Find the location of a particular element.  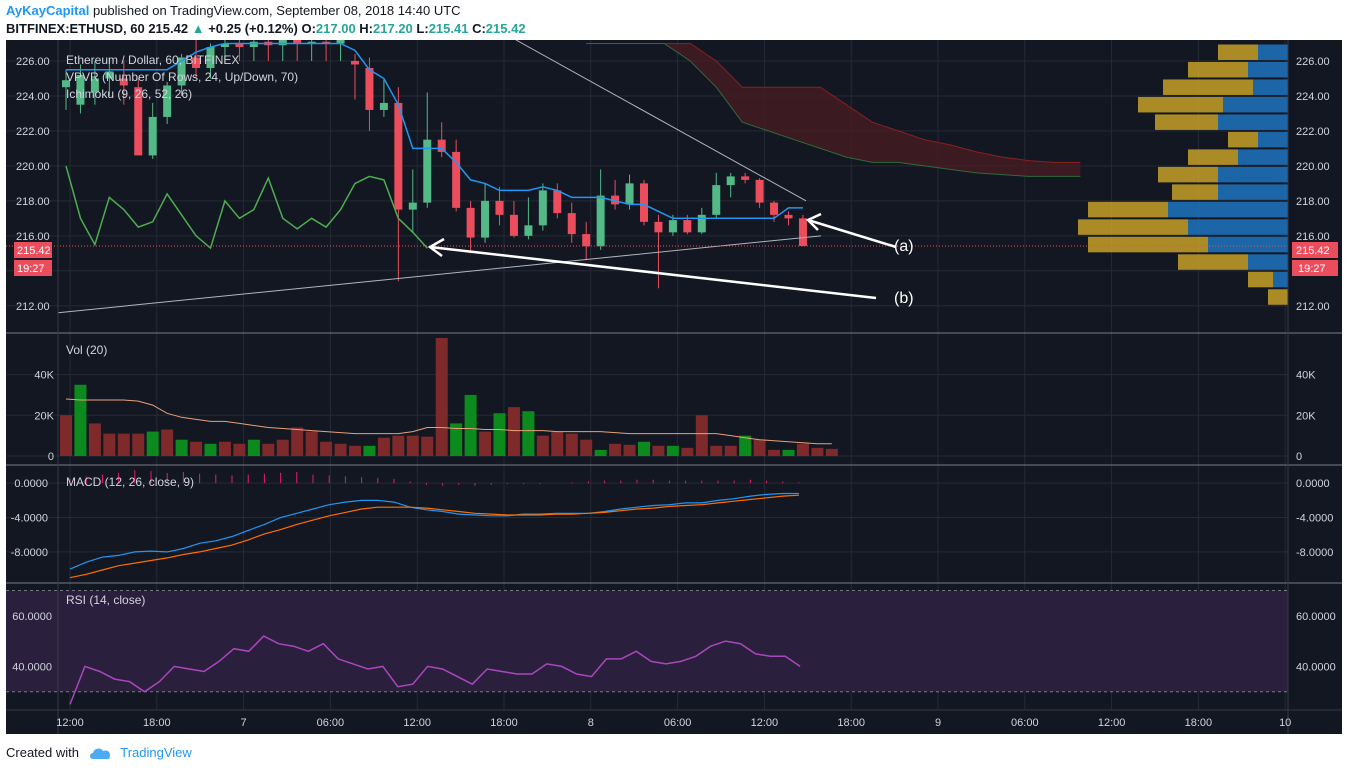

volume-pane is located at coordinates (449, 396).